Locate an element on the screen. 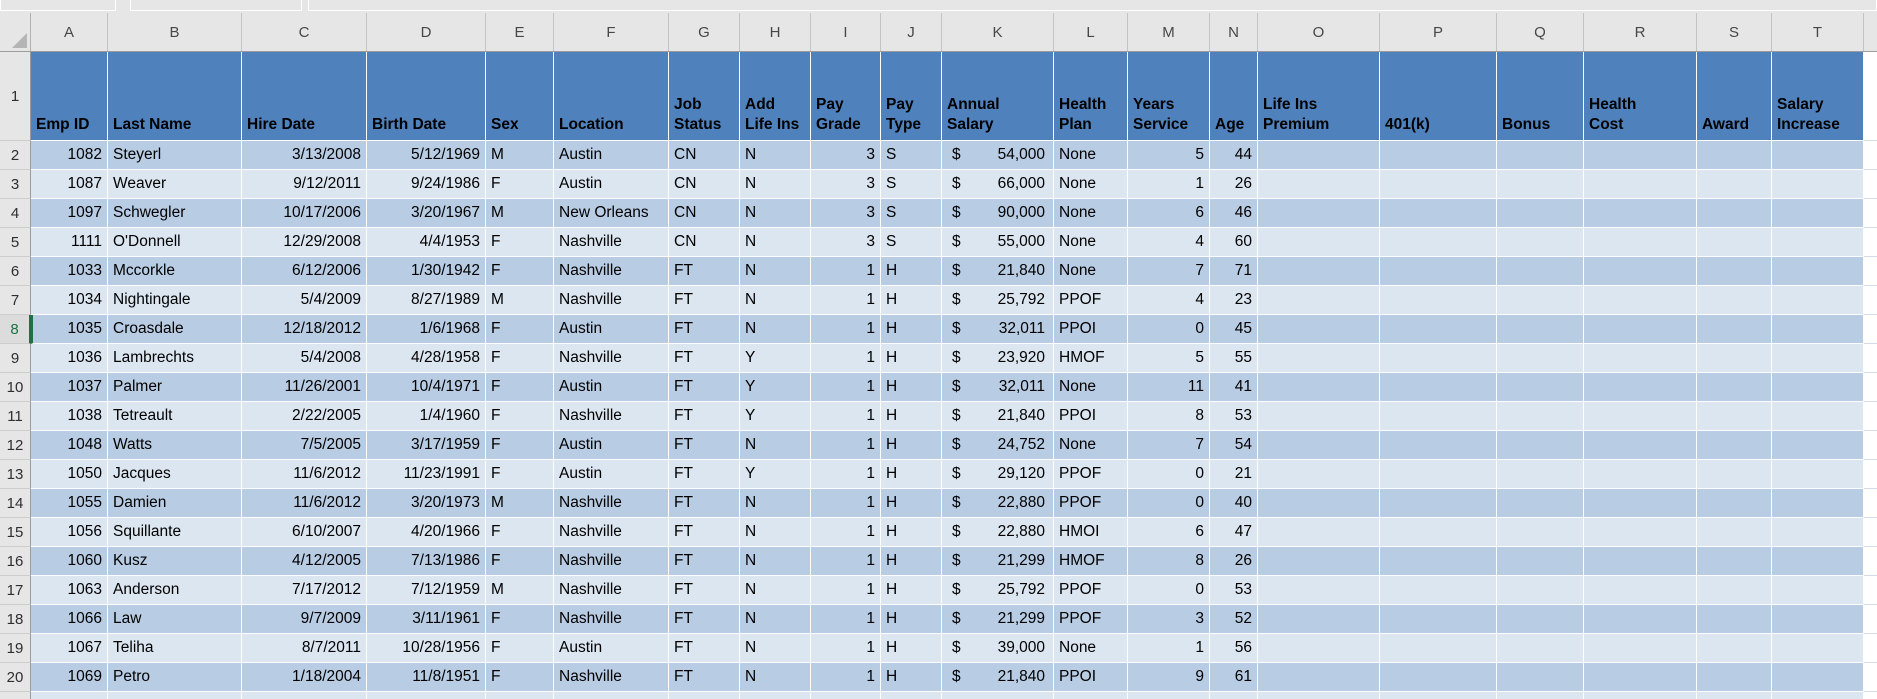  cell-S16 is located at coordinates (1734, 561).